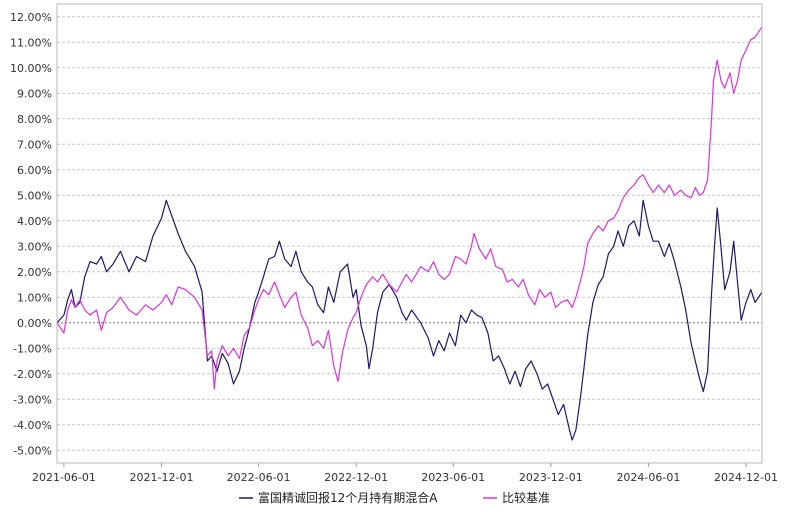  I want to click on x-tick-label: 2024-06-01, so click(648, 477).